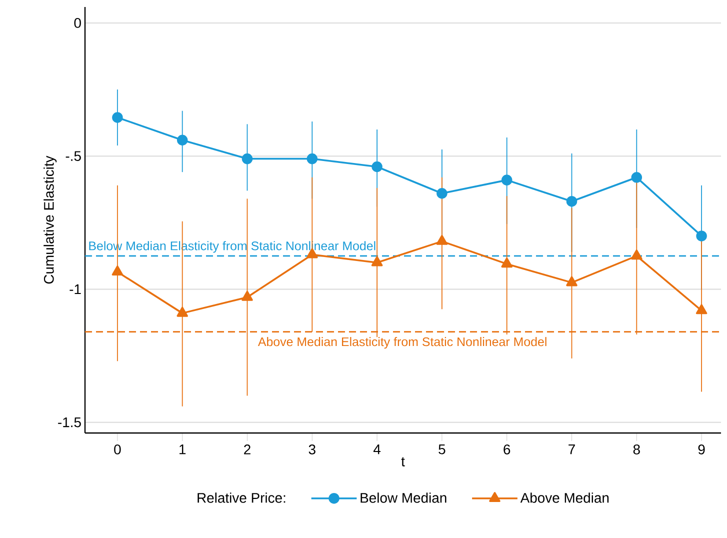  Describe the element at coordinates (183, 449) in the screenshot. I see `x-tick-label: 1` at that location.